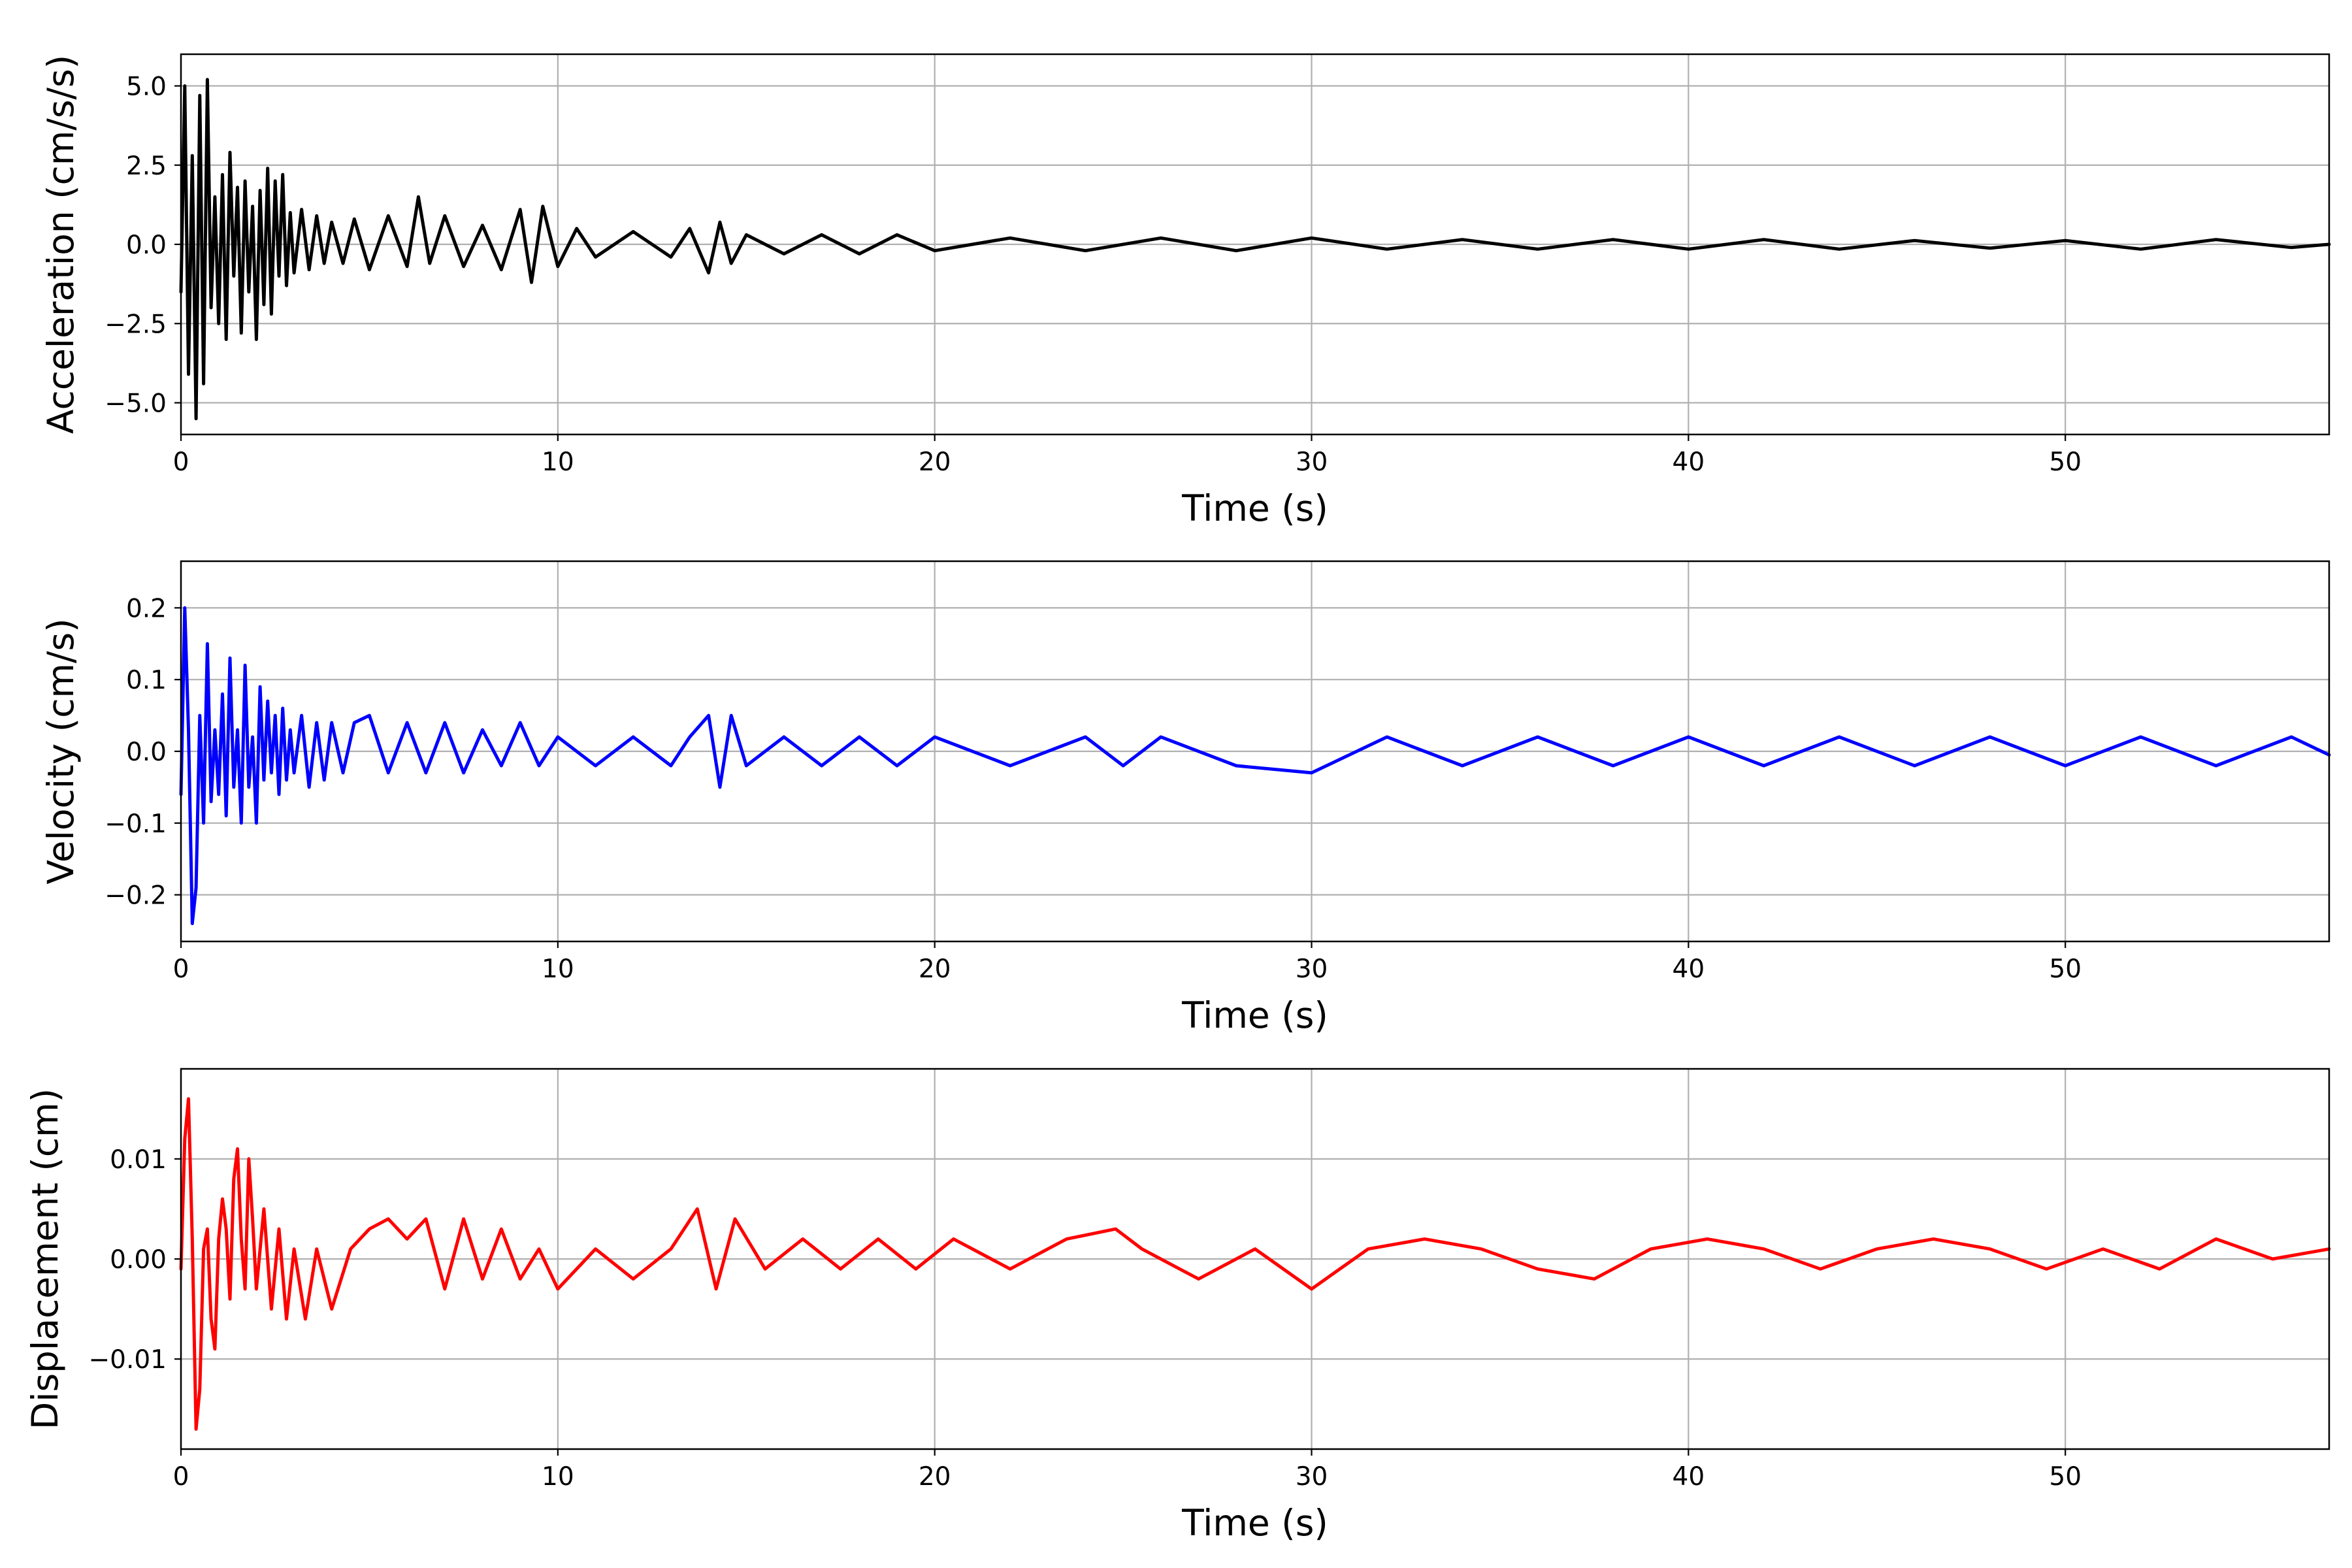  Describe the element at coordinates (146, 608) in the screenshot. I see `velocity-y-tick-label: 0.2` at that location.